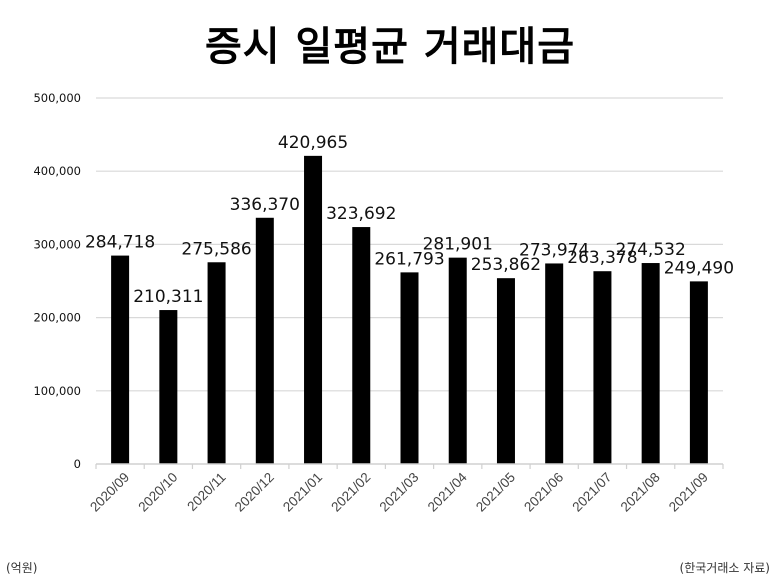  I want to click on data-label: 210,311, so click(168, 297).